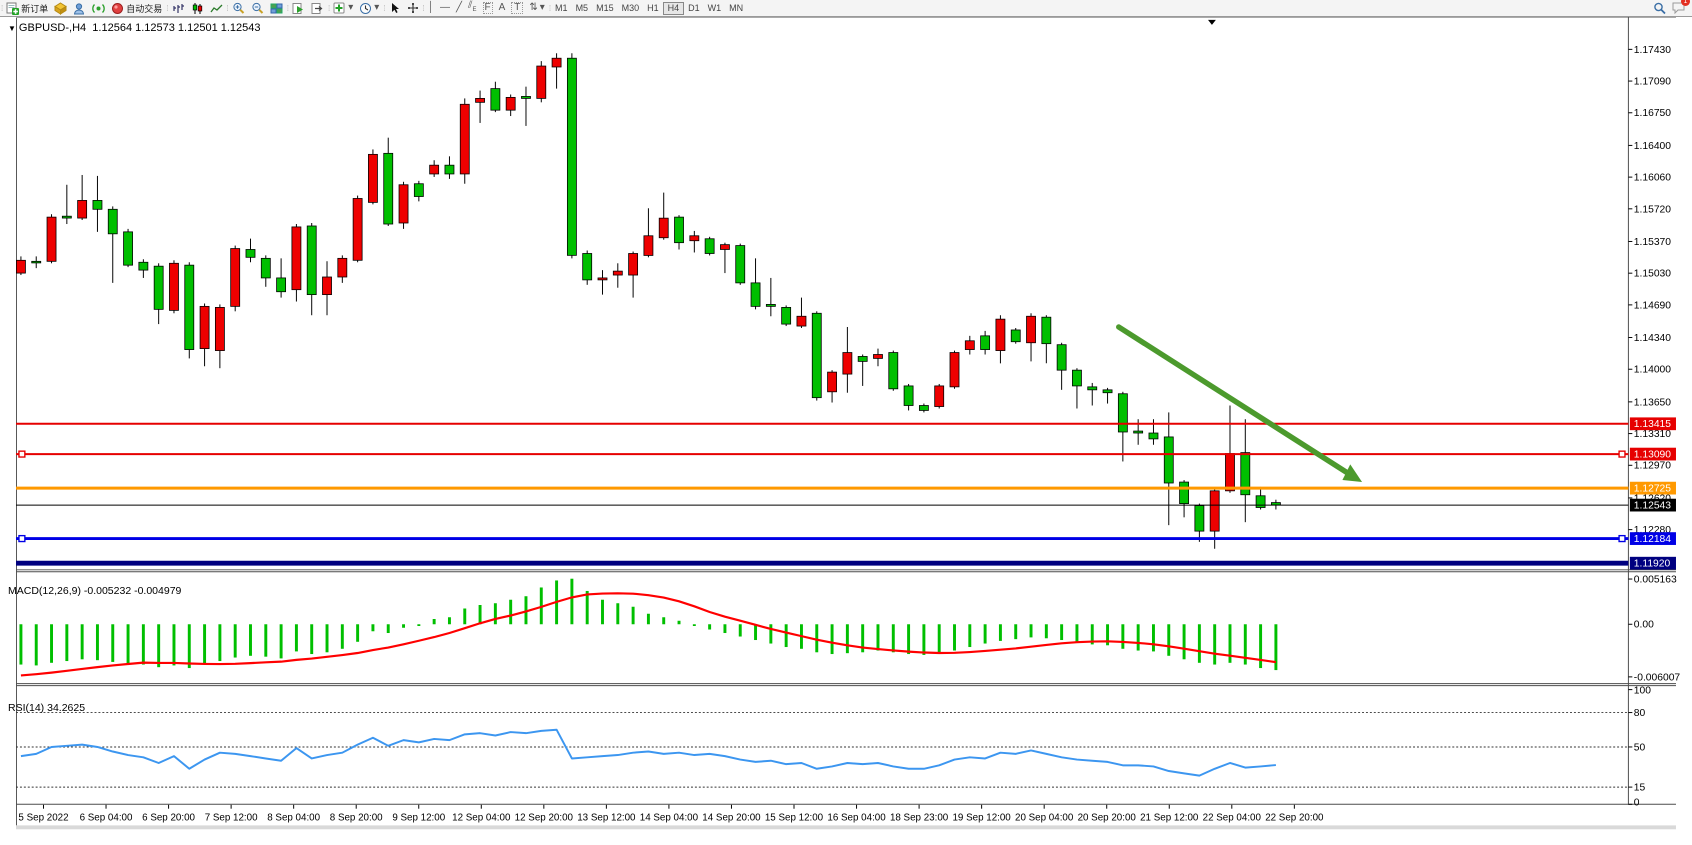  Describe the element at coordinates (60, 8) in the screenshot. I see `metaeditor-button` at that location.